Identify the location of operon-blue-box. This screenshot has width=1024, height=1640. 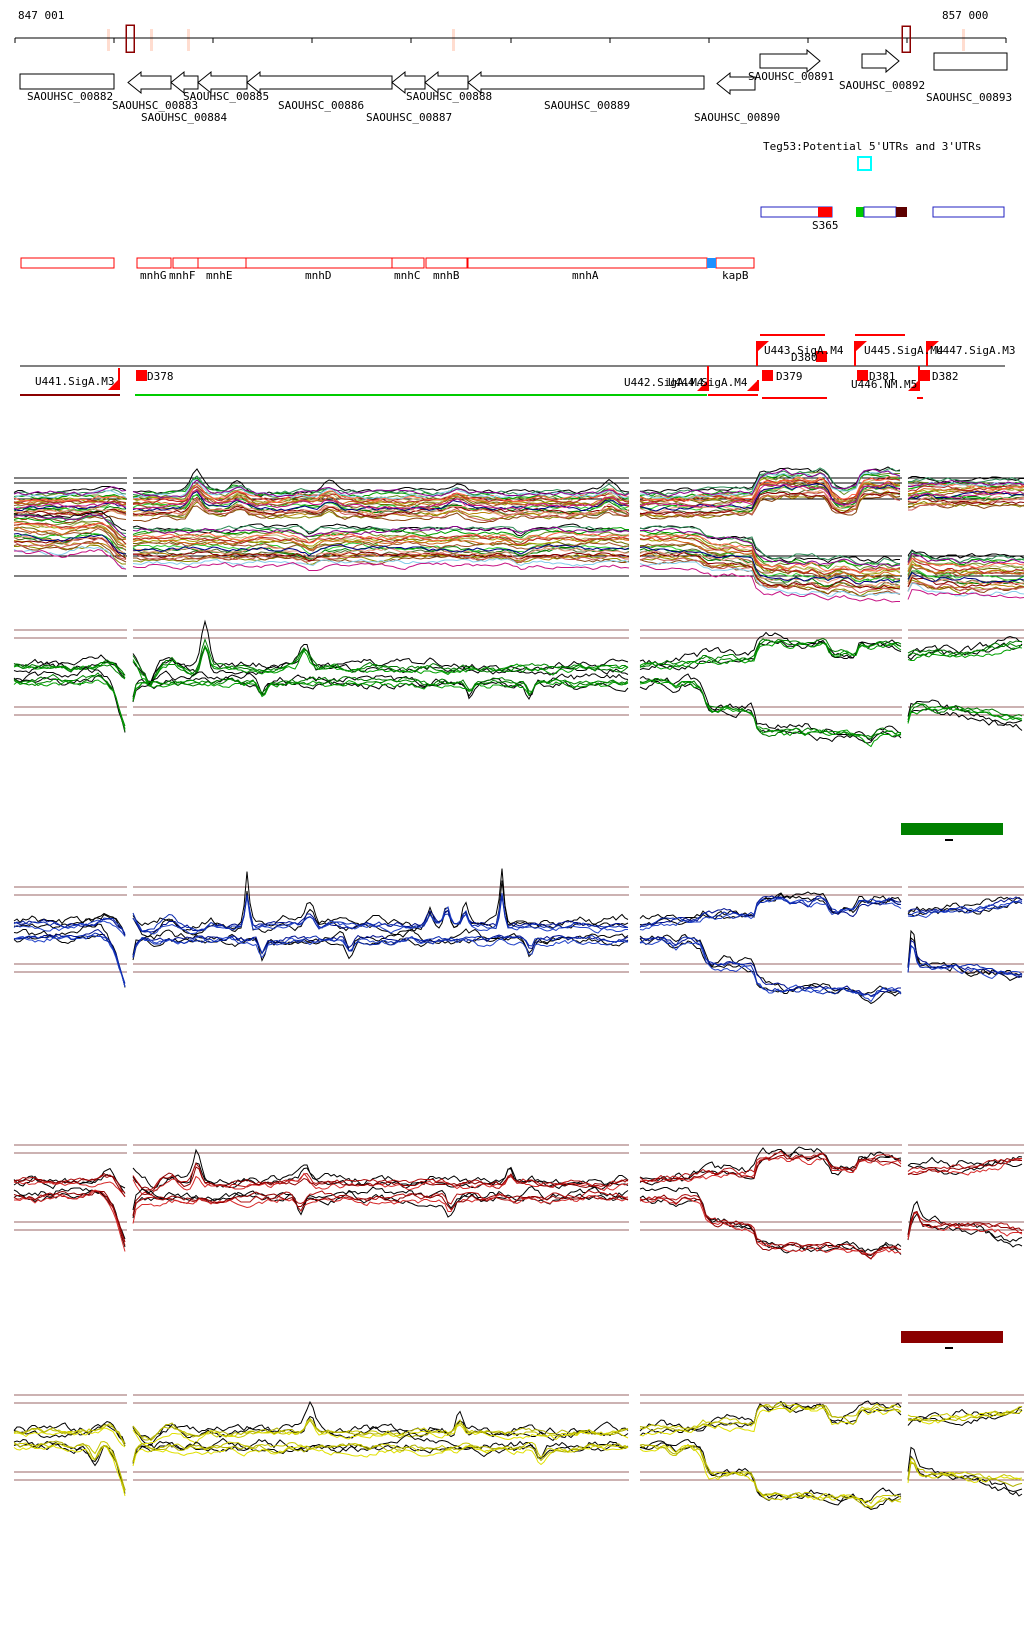
(711, 263).